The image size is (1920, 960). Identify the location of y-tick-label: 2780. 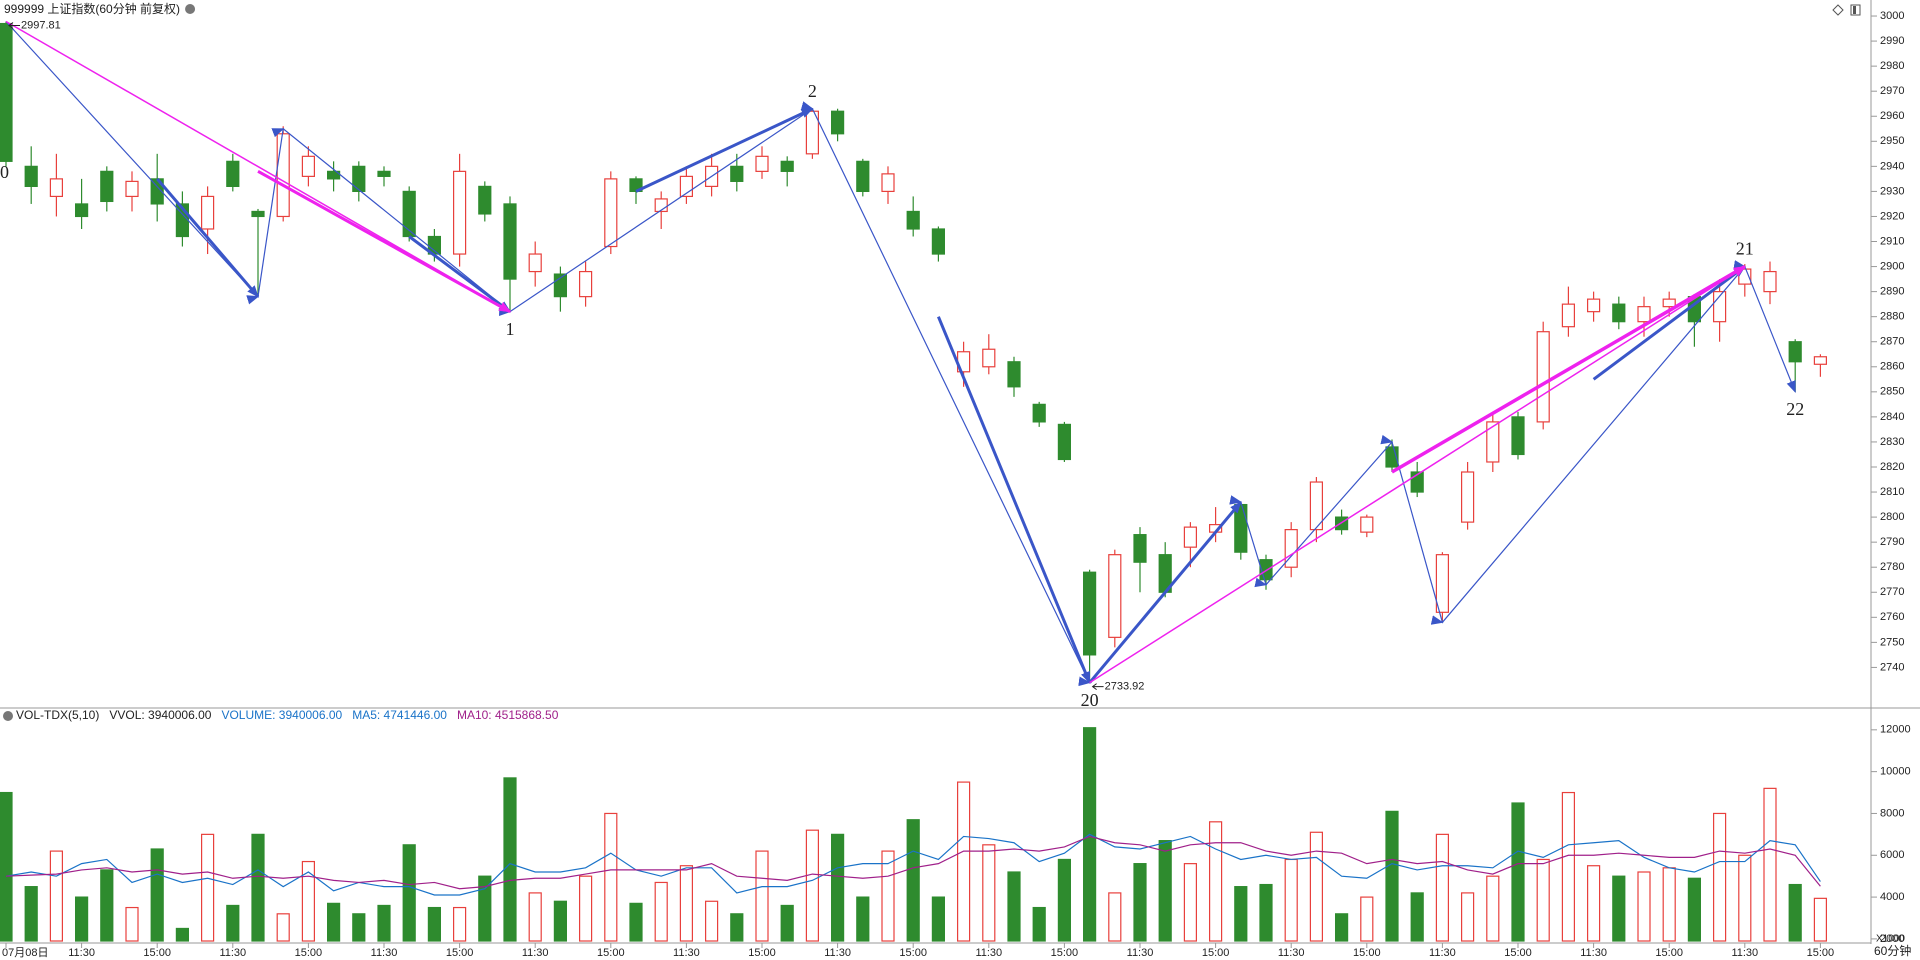
(1892, 567).